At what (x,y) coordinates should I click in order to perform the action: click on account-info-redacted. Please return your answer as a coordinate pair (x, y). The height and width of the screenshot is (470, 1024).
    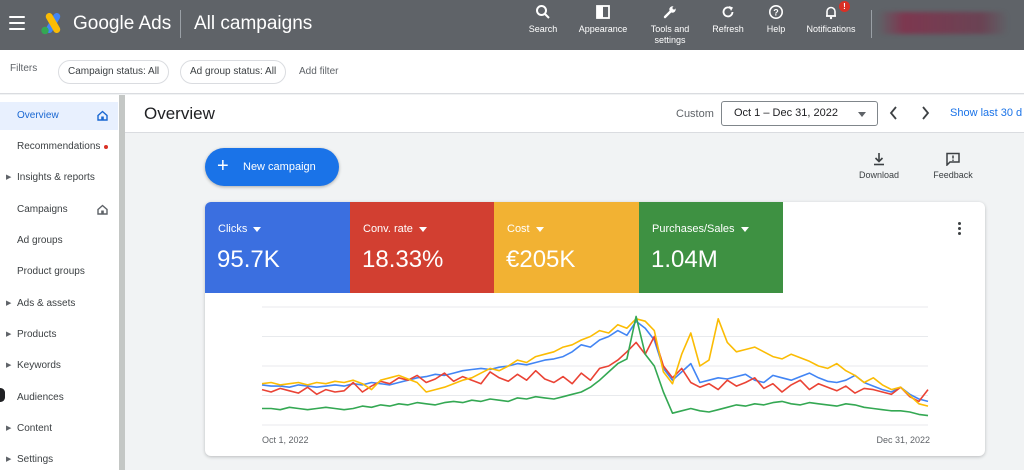
    Looking at the image, I should click on (943, 23).